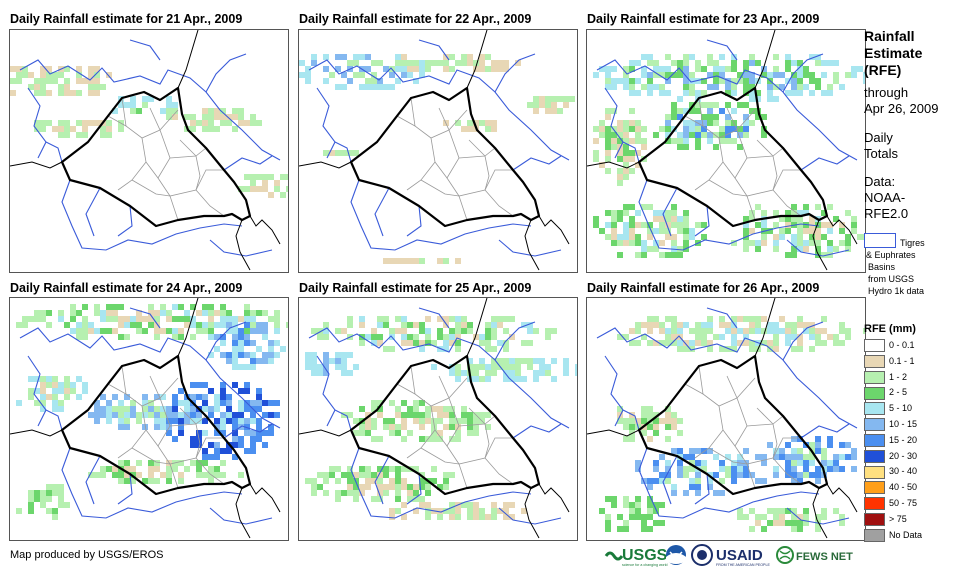 The height and width of the screenshot is (576, 967). What do you see at coordinates (891, 279) in the screenshot?
I see `basin-text-line: from USGS` at bounding box center [891, 279].